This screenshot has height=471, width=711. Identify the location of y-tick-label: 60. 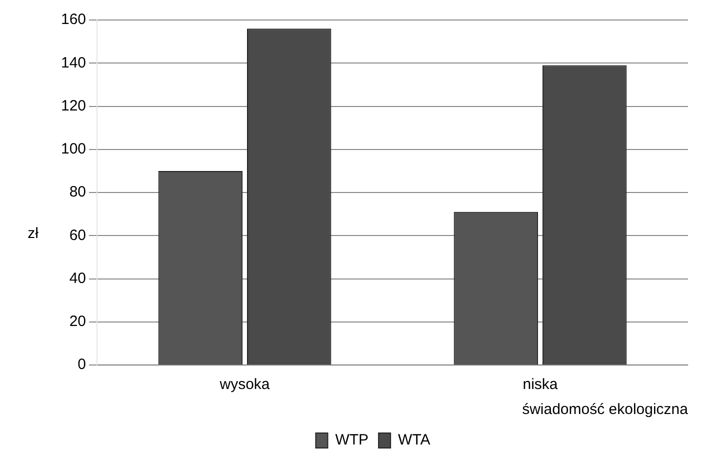
(77, 235).